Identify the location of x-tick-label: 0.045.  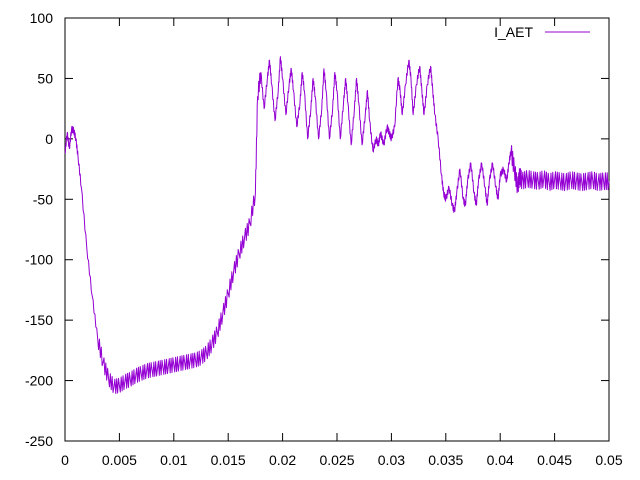
(554, 460).